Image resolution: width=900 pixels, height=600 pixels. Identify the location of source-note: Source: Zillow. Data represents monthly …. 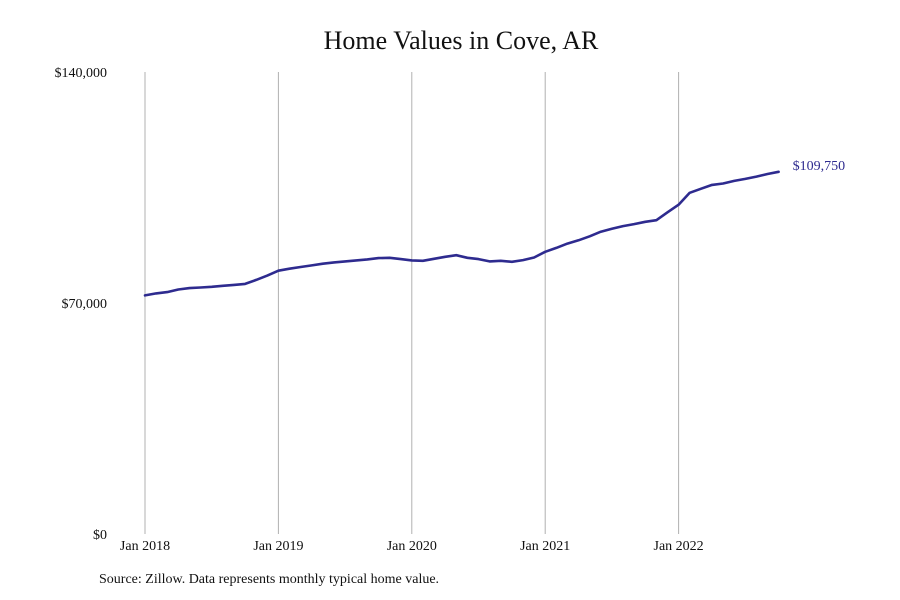
(269, 579).